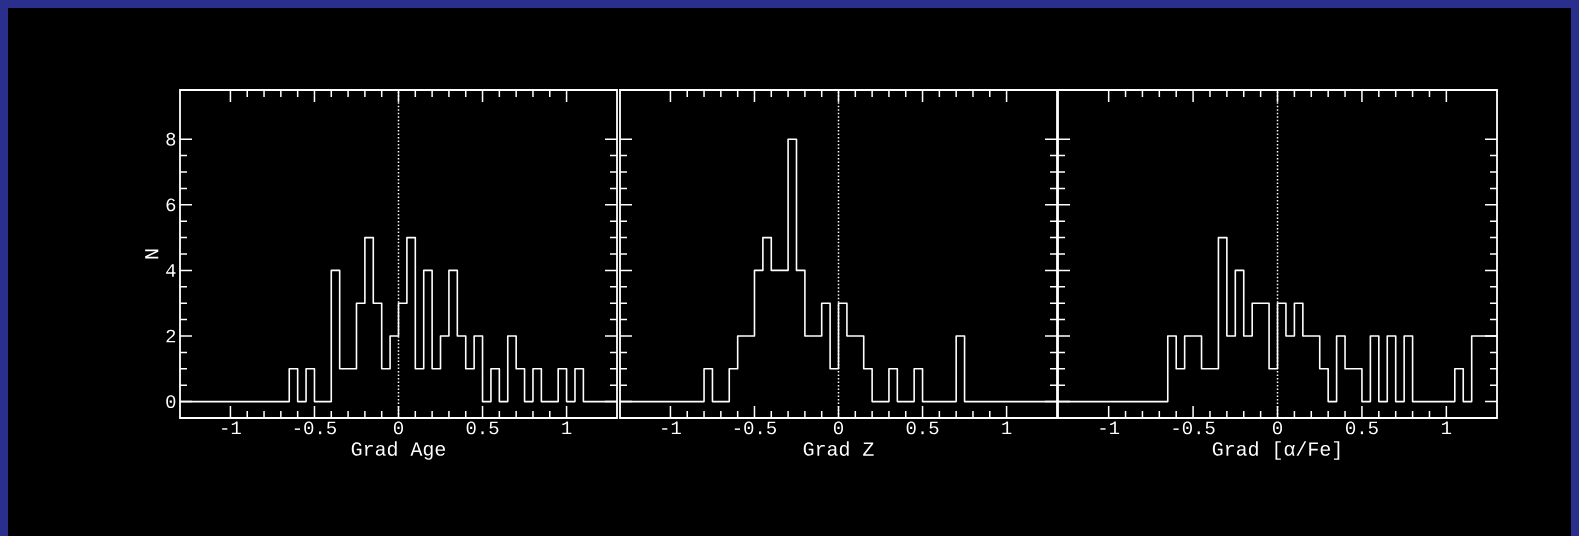 The width and height of the screenshot is (1579, 536). What do you see at coordinates (171, 270) in the screenshot?
I see `y-tick-label: 4` at bounding box center [171, 270].